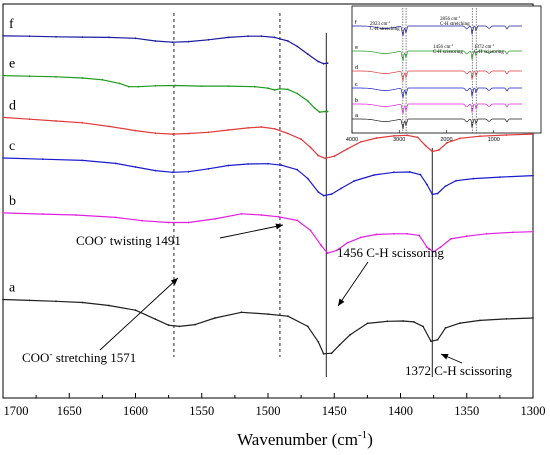 This screenshot has width=550, height=455. Describe the element at coordinates (448, 52) in the screenshot. I see `inset-annotation-line2: C-H scissoring` at that location.